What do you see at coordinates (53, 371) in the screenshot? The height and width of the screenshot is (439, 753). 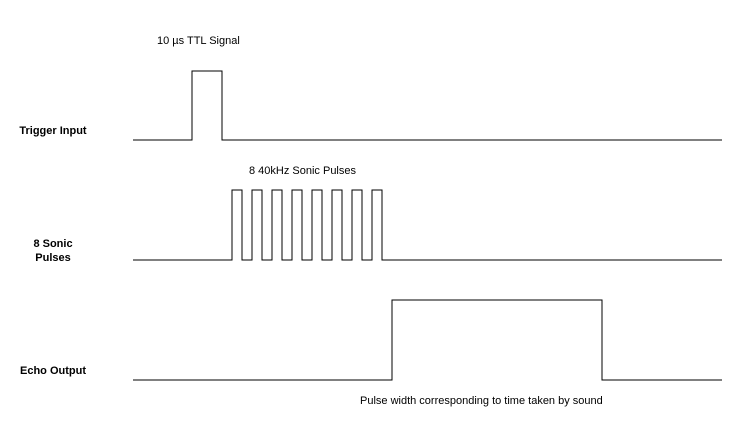 I see `echo-output-label: Echo Output` at bounding box center [53, 371].